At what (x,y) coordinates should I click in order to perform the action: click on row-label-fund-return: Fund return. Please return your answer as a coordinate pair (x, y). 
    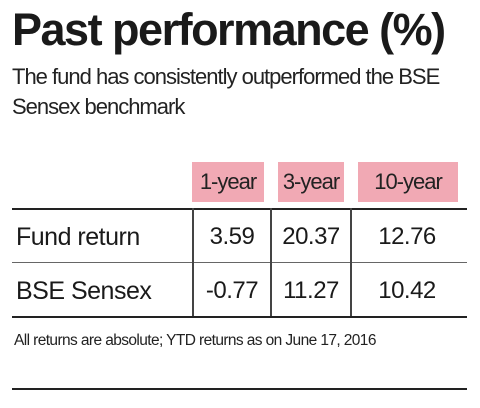
    Looking at the image, I should click on (78, 237).